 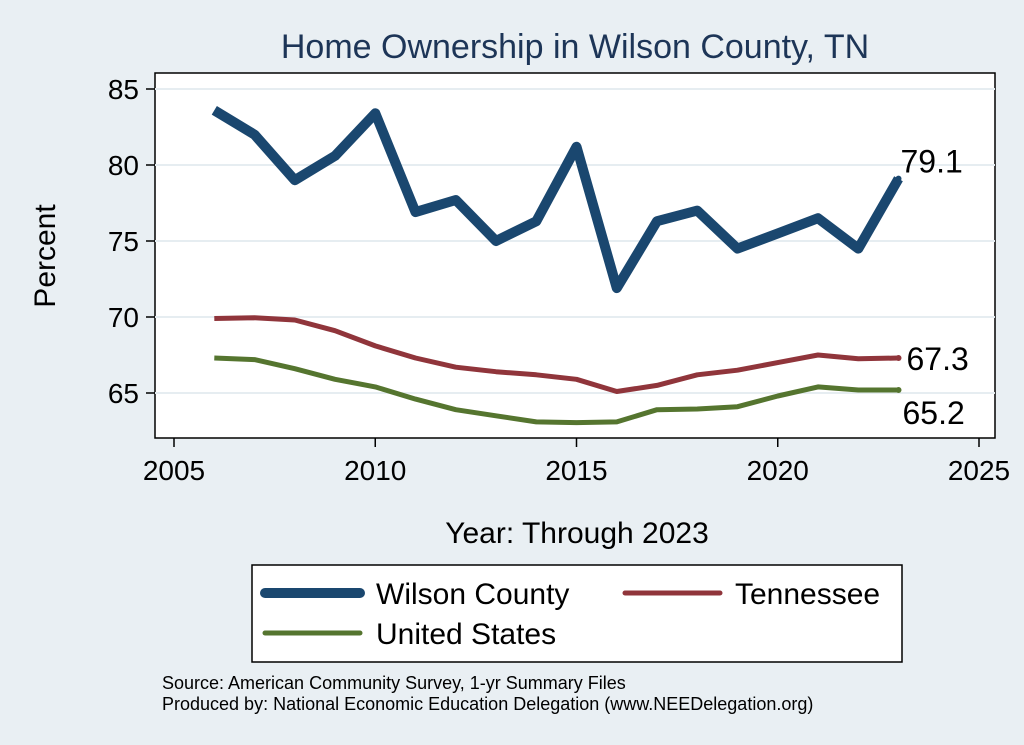 What do you see at coordinates (575, 47) in the screenshot?
I see `chart-title: Home Ownership in Wilson County, TN` at bounding box center [575, 47].